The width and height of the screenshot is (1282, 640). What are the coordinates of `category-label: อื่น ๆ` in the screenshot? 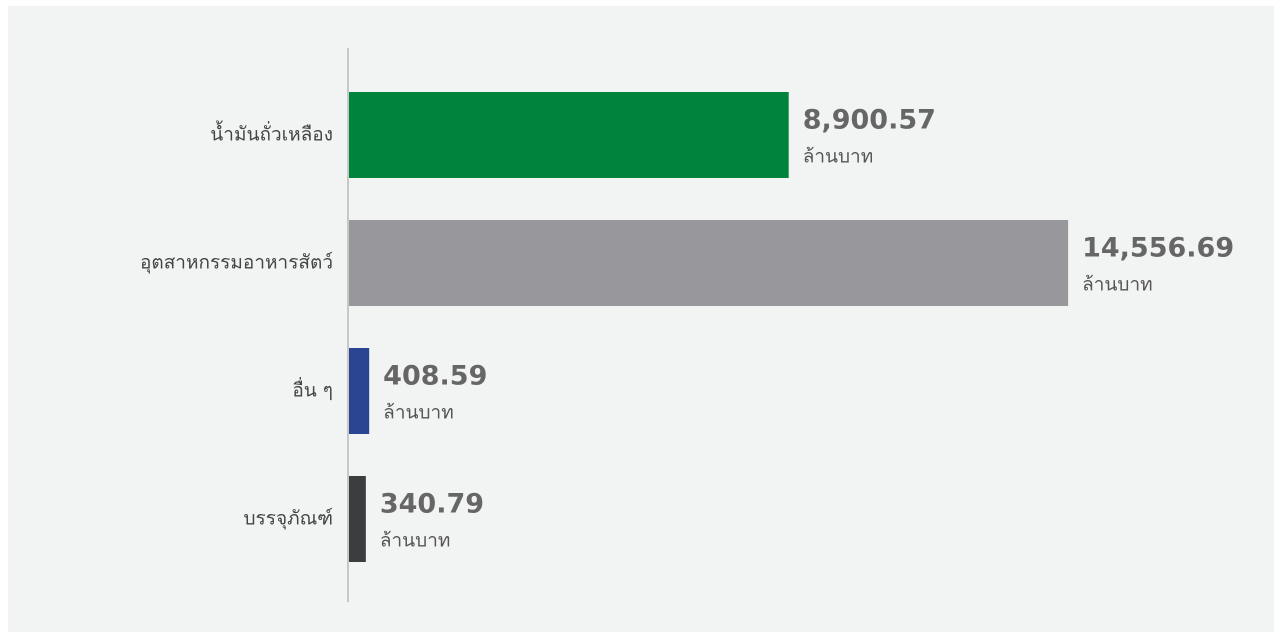 It's located at (312, 389).